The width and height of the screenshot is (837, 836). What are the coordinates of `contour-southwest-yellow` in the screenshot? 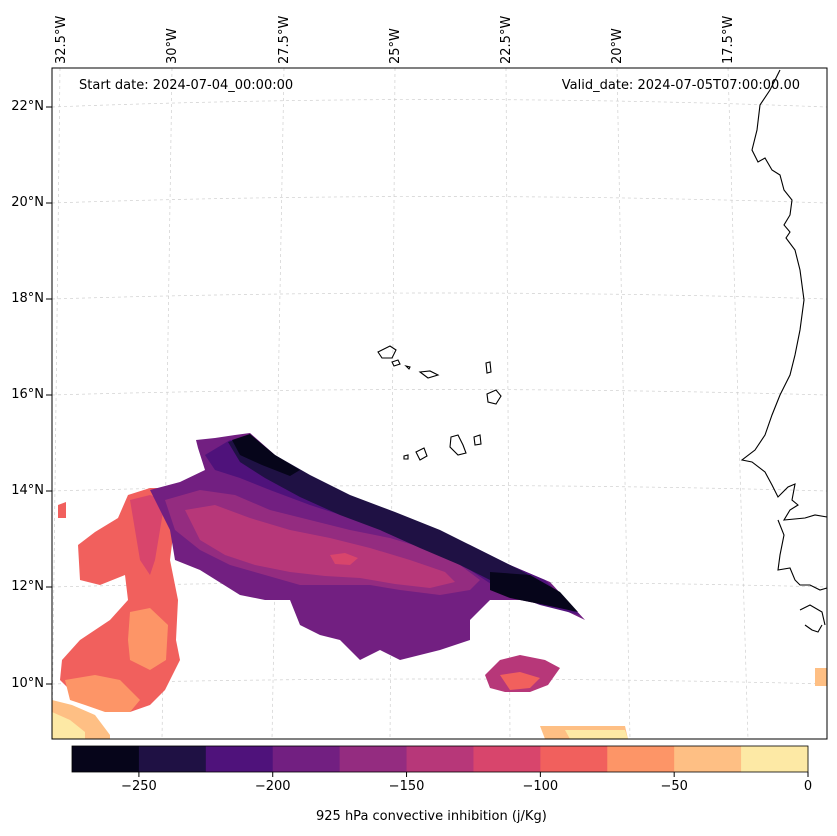 It's located at (68, 725).